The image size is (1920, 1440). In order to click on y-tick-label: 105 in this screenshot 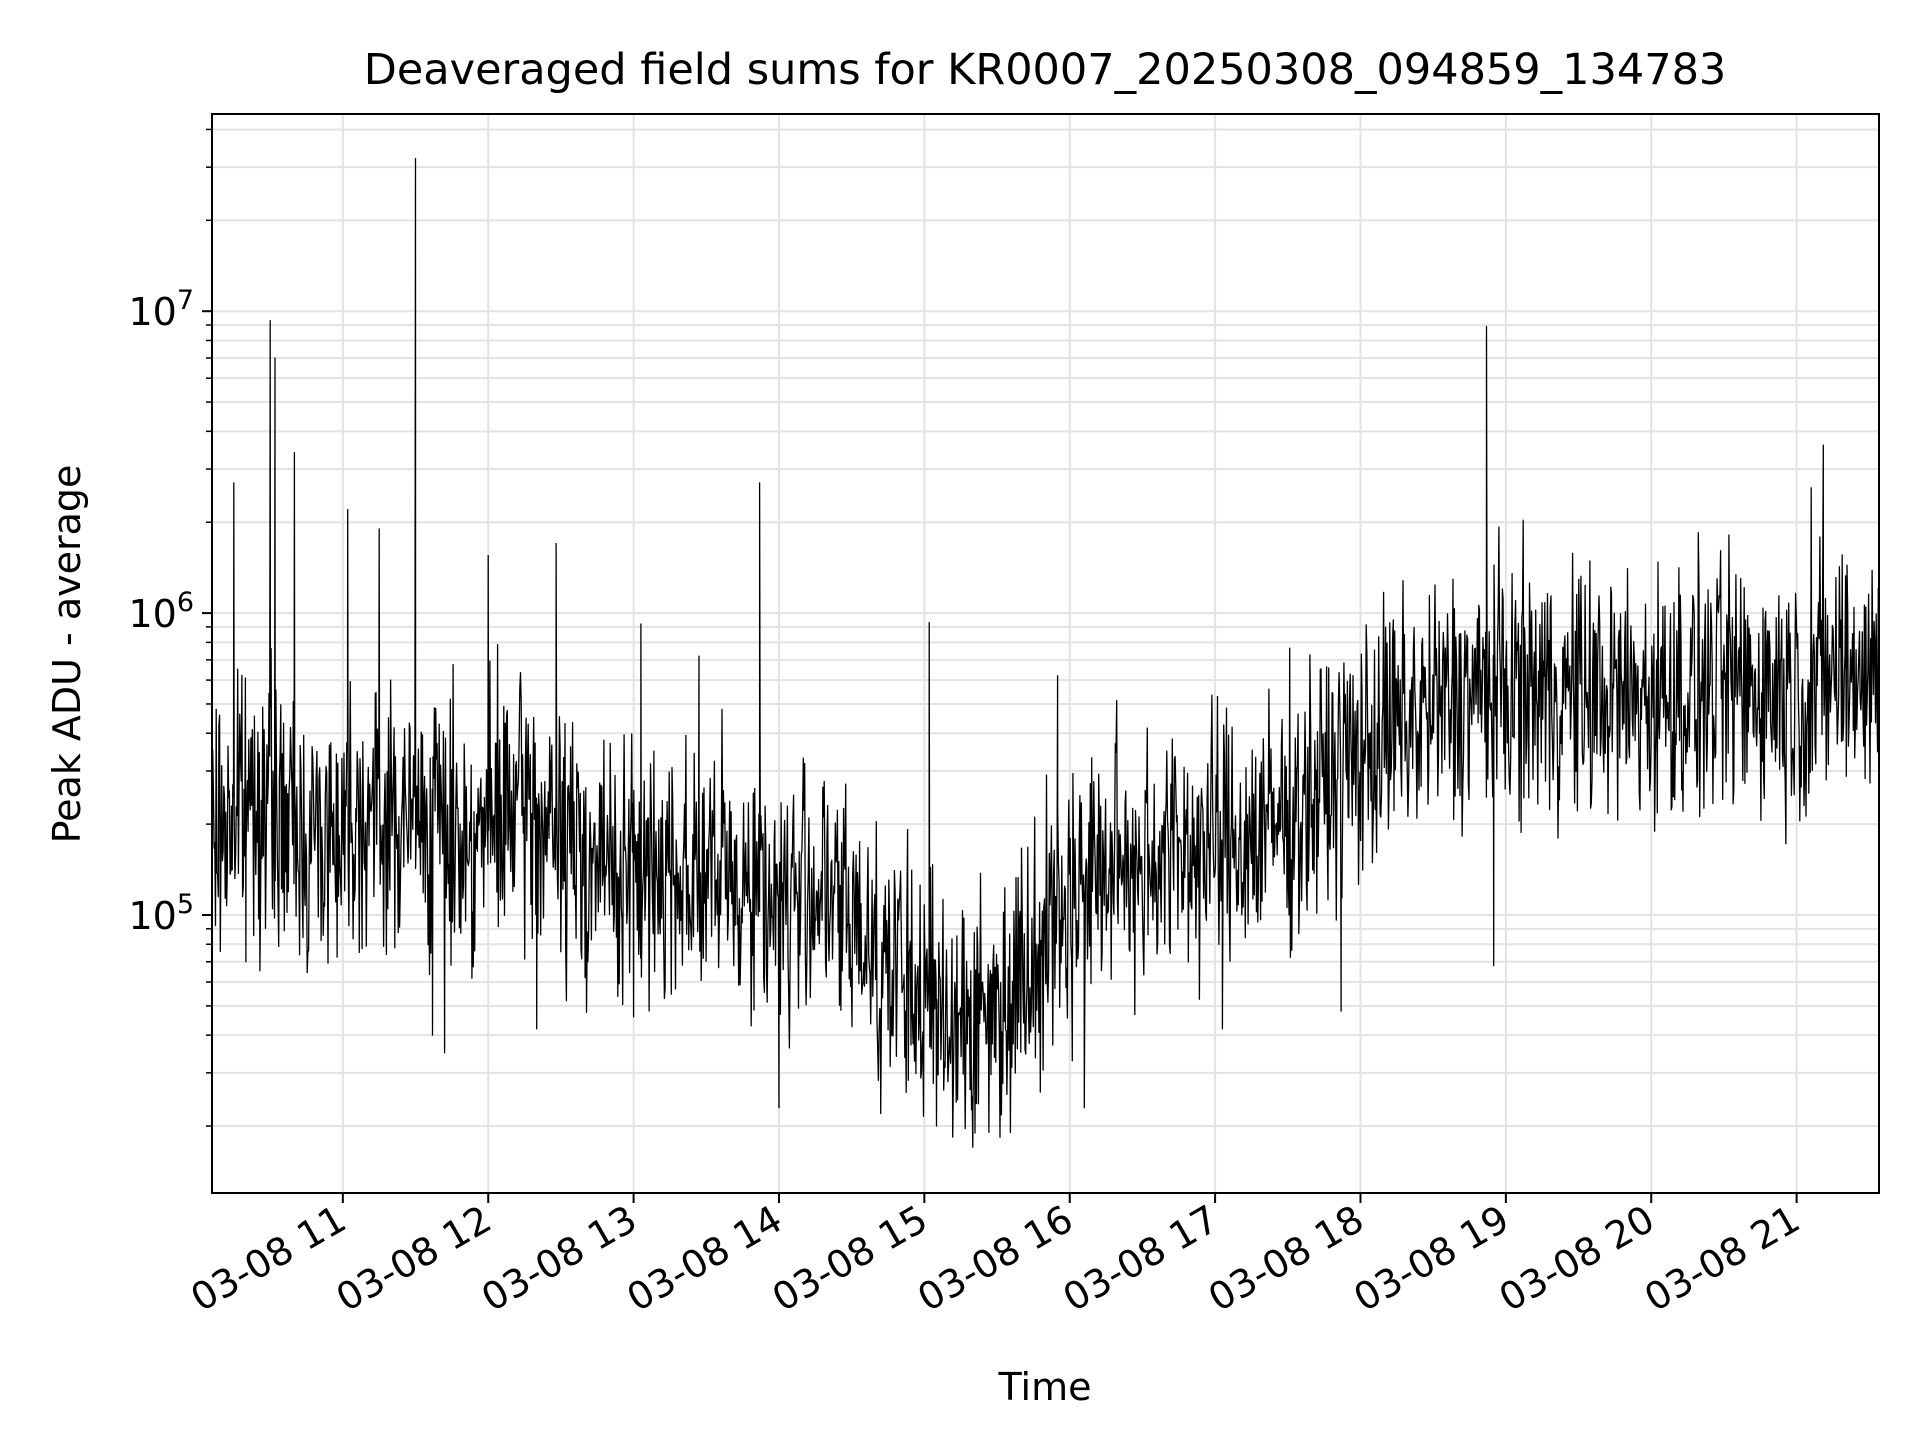, I will do `click(161, 913)`.